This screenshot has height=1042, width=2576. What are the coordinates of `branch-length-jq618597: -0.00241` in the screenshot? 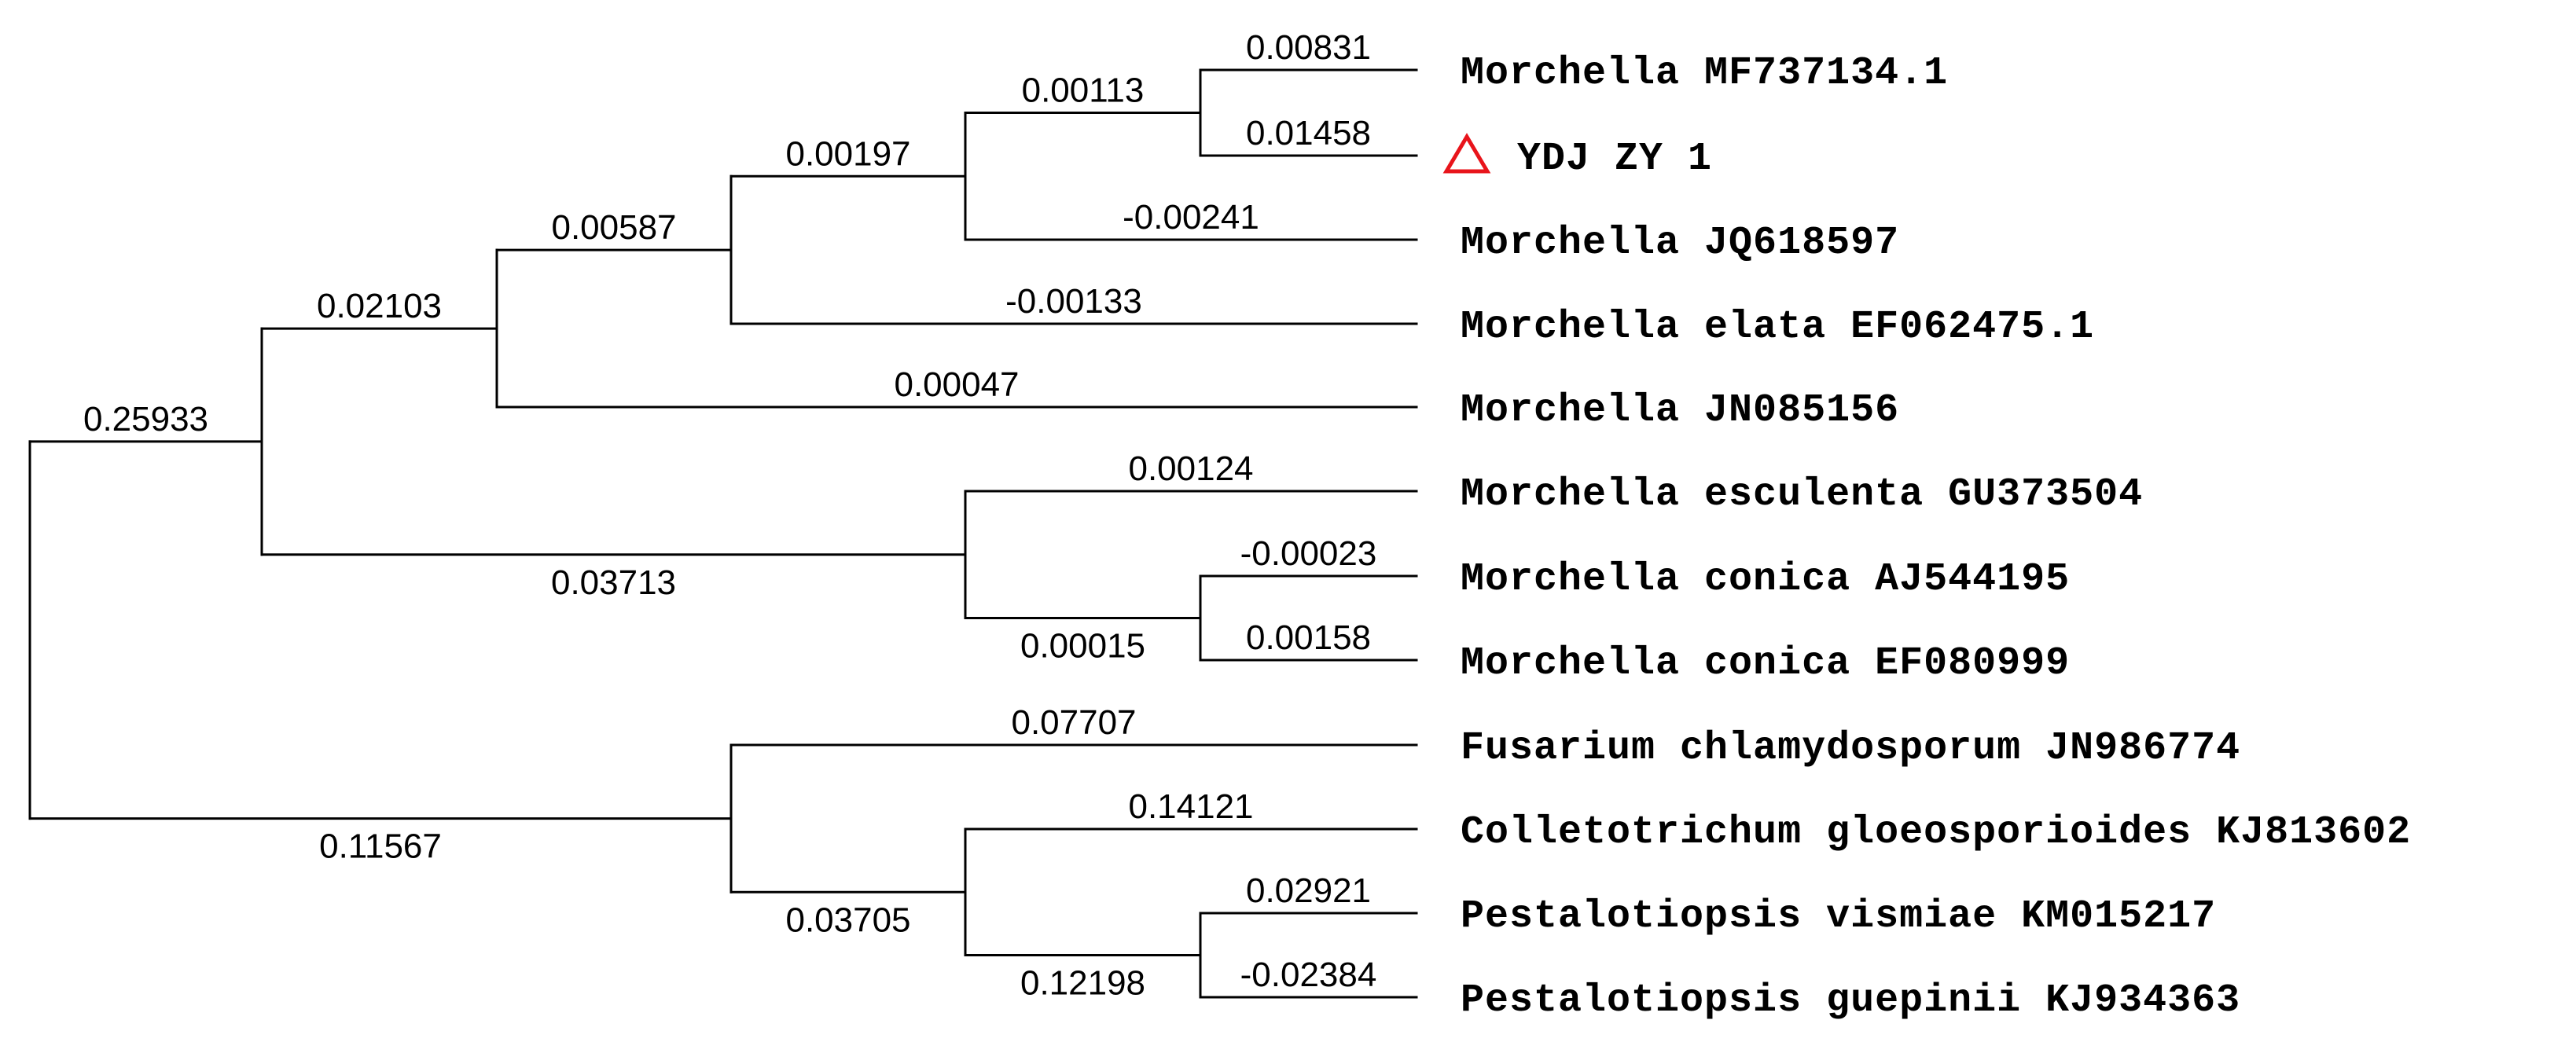 It's located at (1191, 217).